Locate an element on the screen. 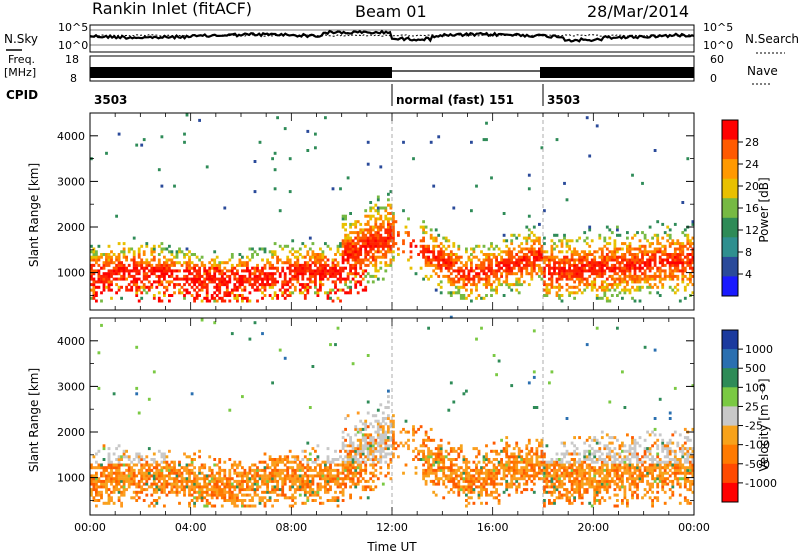 This screenshot has height=554, width=800. colorbar-tick-label: 25 is located at coordinates (752, 406).